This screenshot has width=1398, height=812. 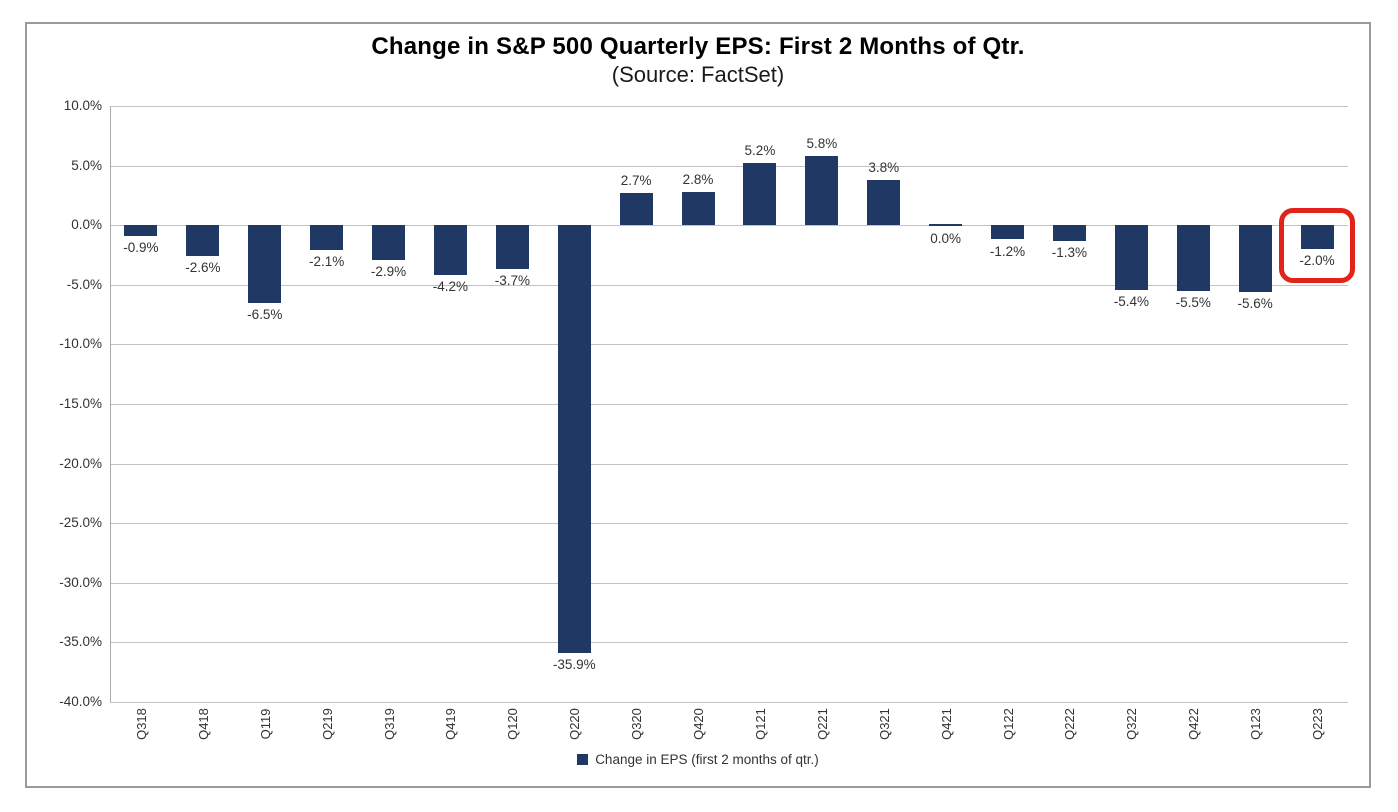 I want to click on x-axis-label-Q219: Q219, so click(x=327, y=724).